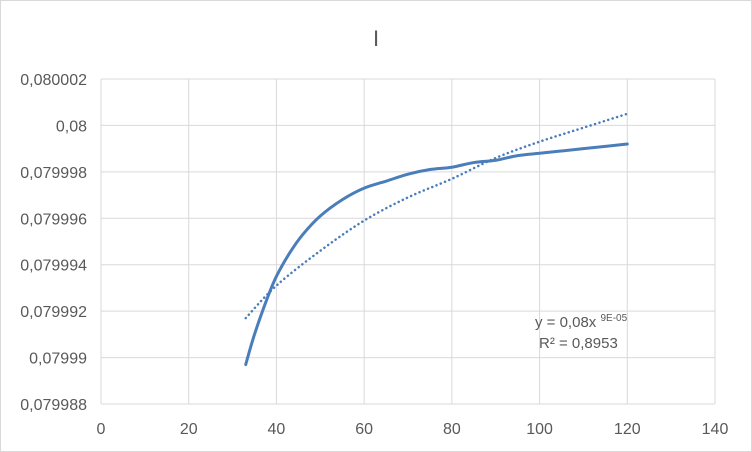 The image size is (752, 452). I want to click on y-tick-label: 0,079994, so click(53, 266).